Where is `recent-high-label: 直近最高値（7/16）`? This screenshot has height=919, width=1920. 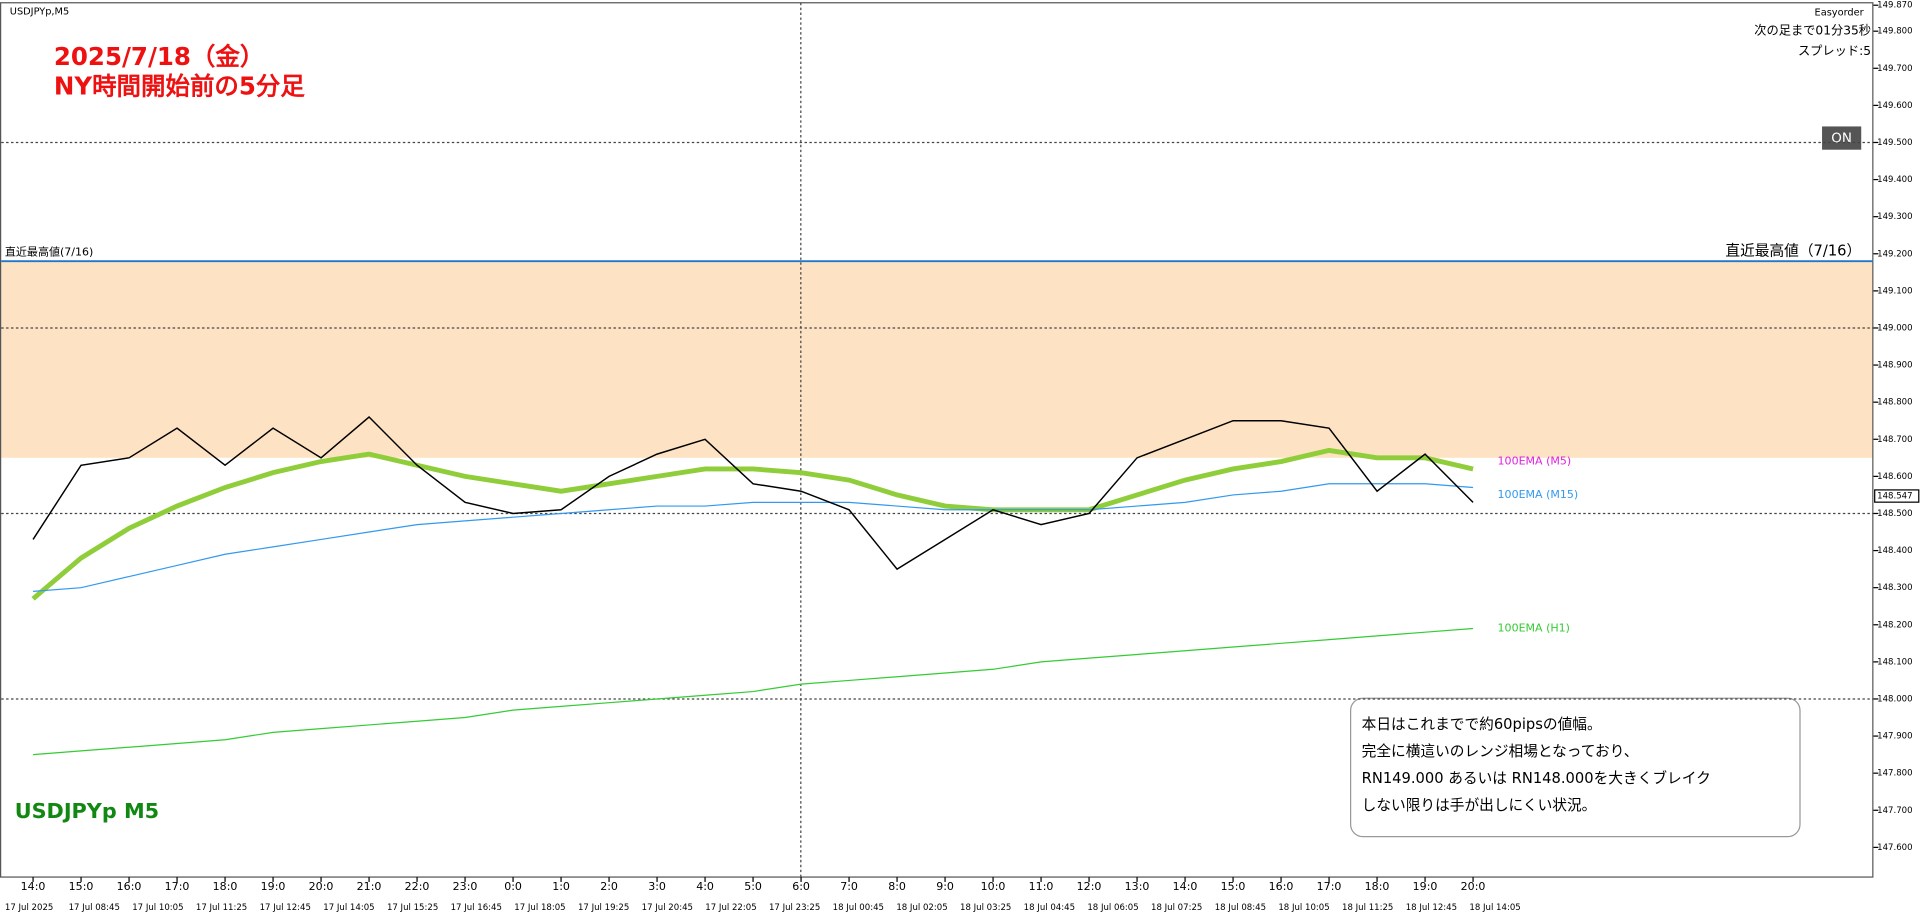
recent-high-label: 直近最高値（7/16） is located at coordinates (1793, 250).